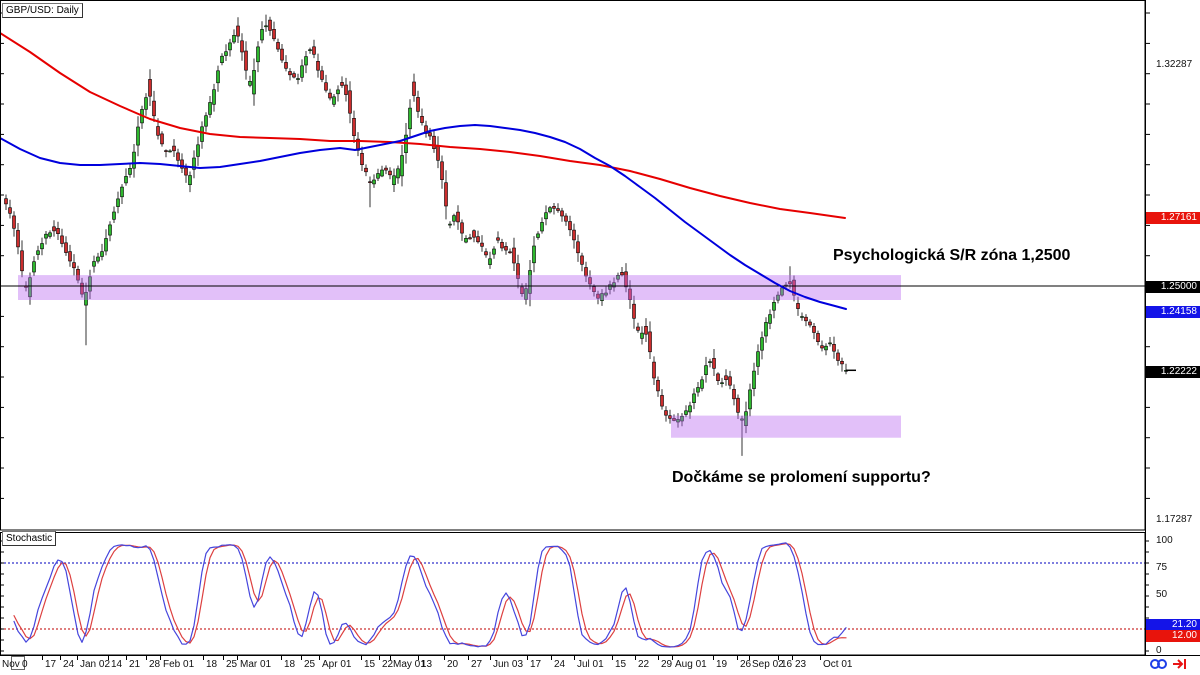 This screenshot has height=675, width=1200. Describe the element at coordinates (1174, 64) in the screenshot. I see `axis-price-label: 1.32287` at that location.